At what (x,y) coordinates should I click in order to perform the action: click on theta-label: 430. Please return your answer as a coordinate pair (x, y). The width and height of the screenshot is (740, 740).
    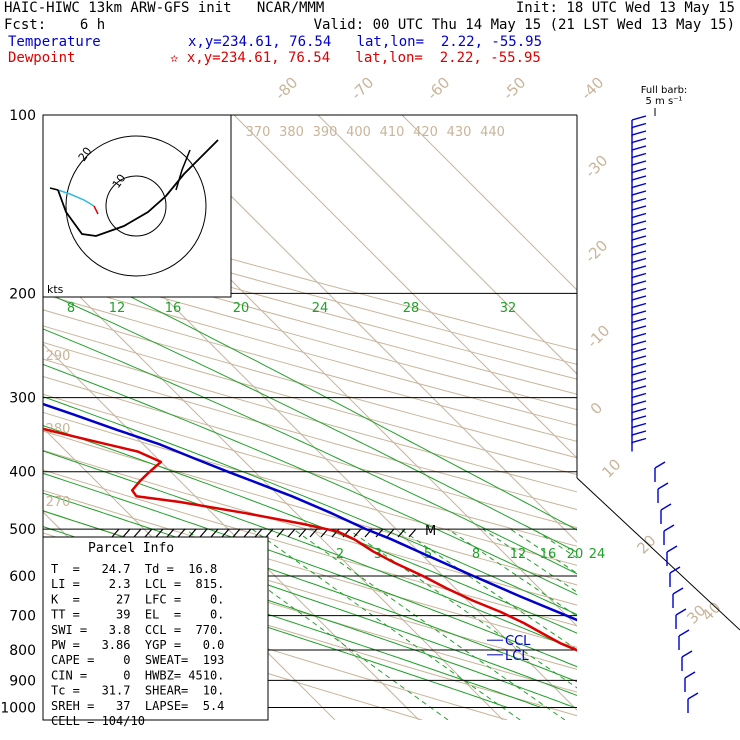
    Looking at the image, I should click on (459, 132).